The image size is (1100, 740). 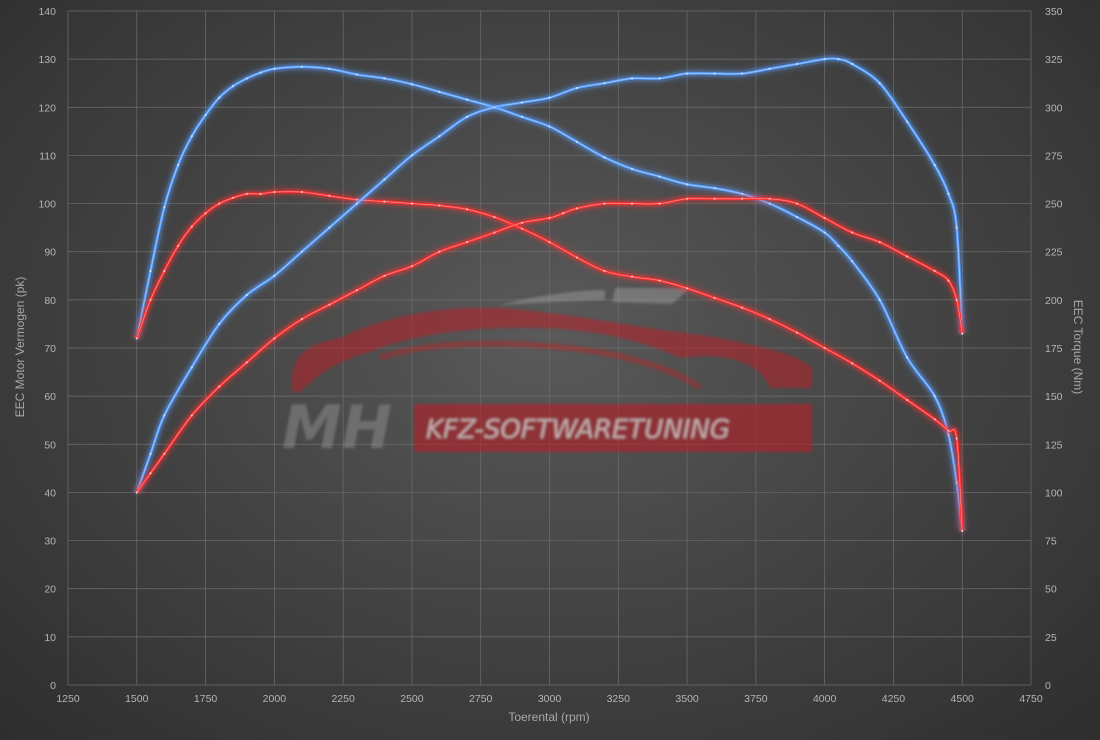 I want to click on y-tick-label-right: 200, so click(x=1054, y=301).